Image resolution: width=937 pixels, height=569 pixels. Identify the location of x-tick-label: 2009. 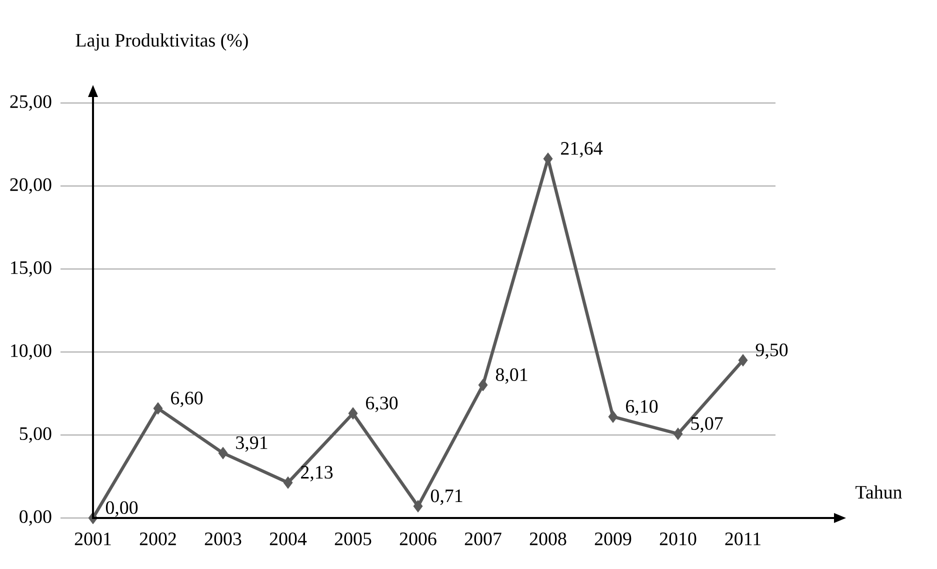
(613, 539).